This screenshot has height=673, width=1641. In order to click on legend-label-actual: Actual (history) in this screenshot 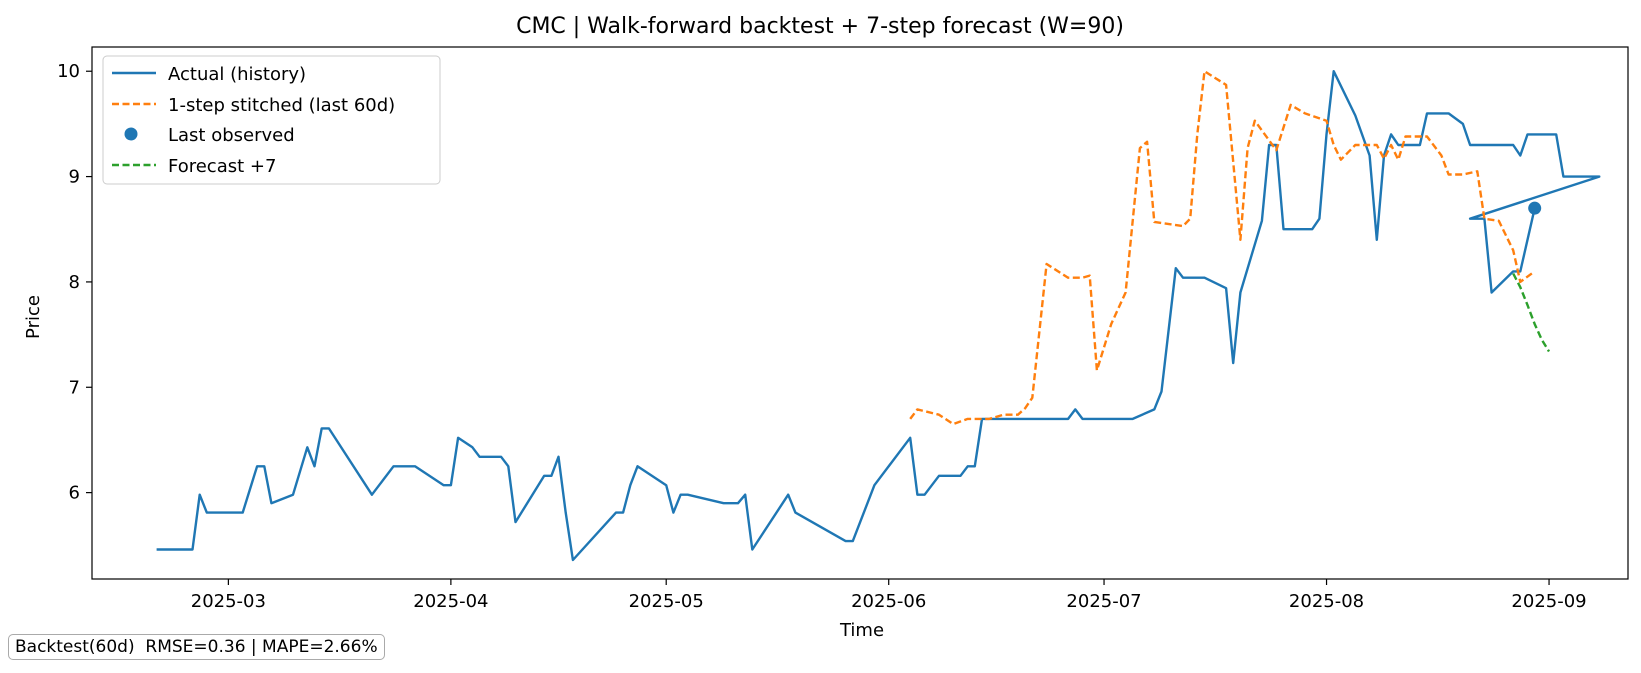, I will do `click(237, 74)`.